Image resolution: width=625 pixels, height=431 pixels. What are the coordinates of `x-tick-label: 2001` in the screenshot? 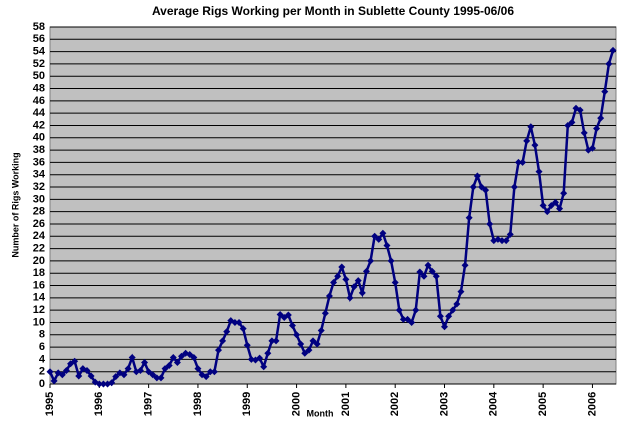 It's located at (346, 404).